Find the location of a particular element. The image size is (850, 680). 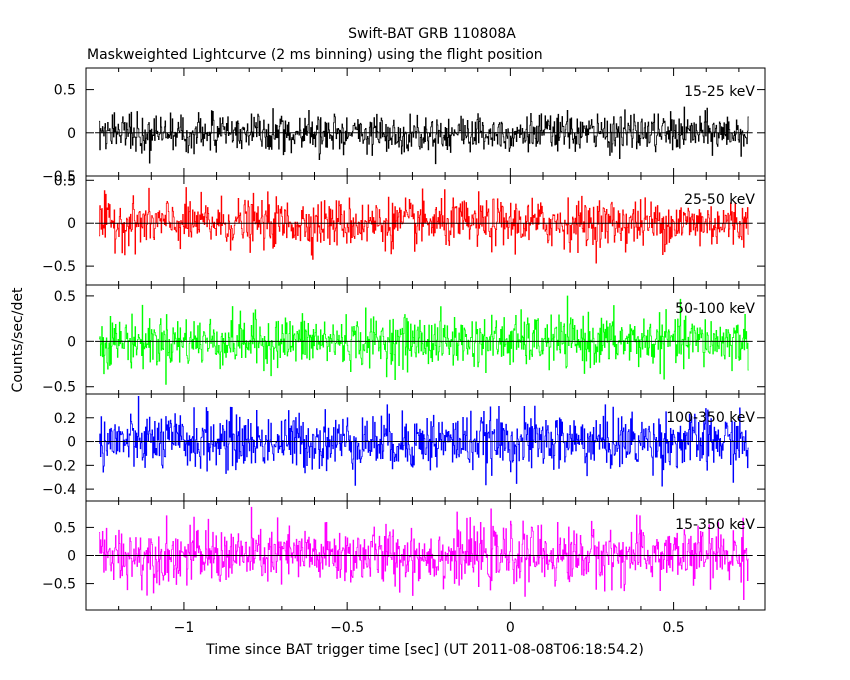

panel-1: 0.5 0 −0.5 15-25 keV is located at coordinates (404, 126).